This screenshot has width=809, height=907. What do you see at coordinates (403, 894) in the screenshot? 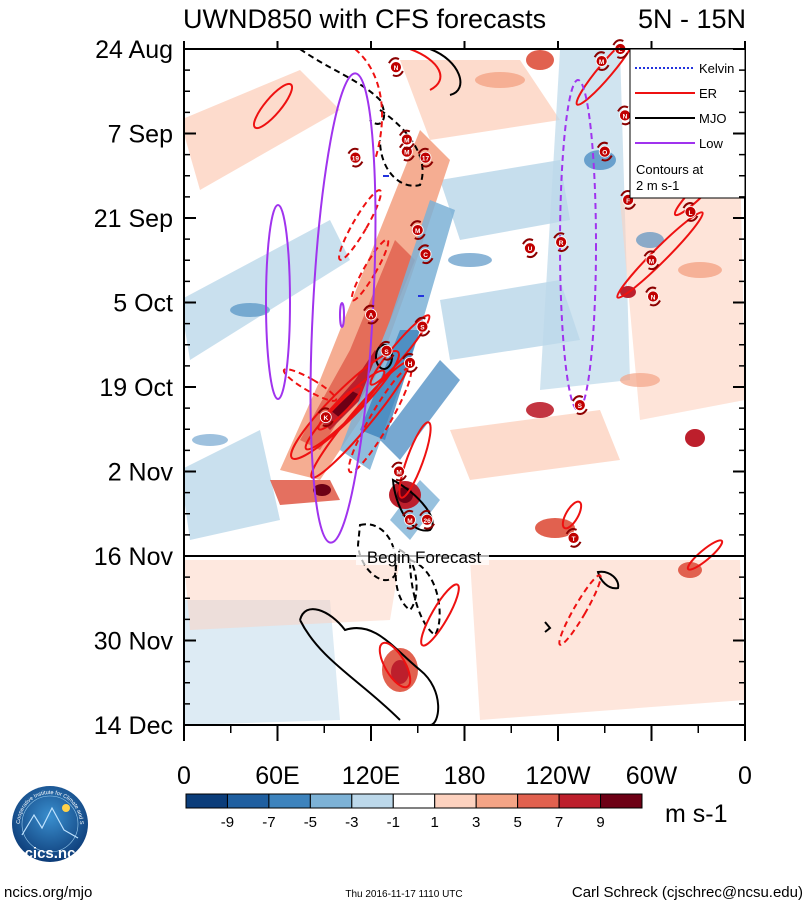
I see `footer-center: Thu 2016-11-17 1110 UTC` at bounding box center [403, 894].